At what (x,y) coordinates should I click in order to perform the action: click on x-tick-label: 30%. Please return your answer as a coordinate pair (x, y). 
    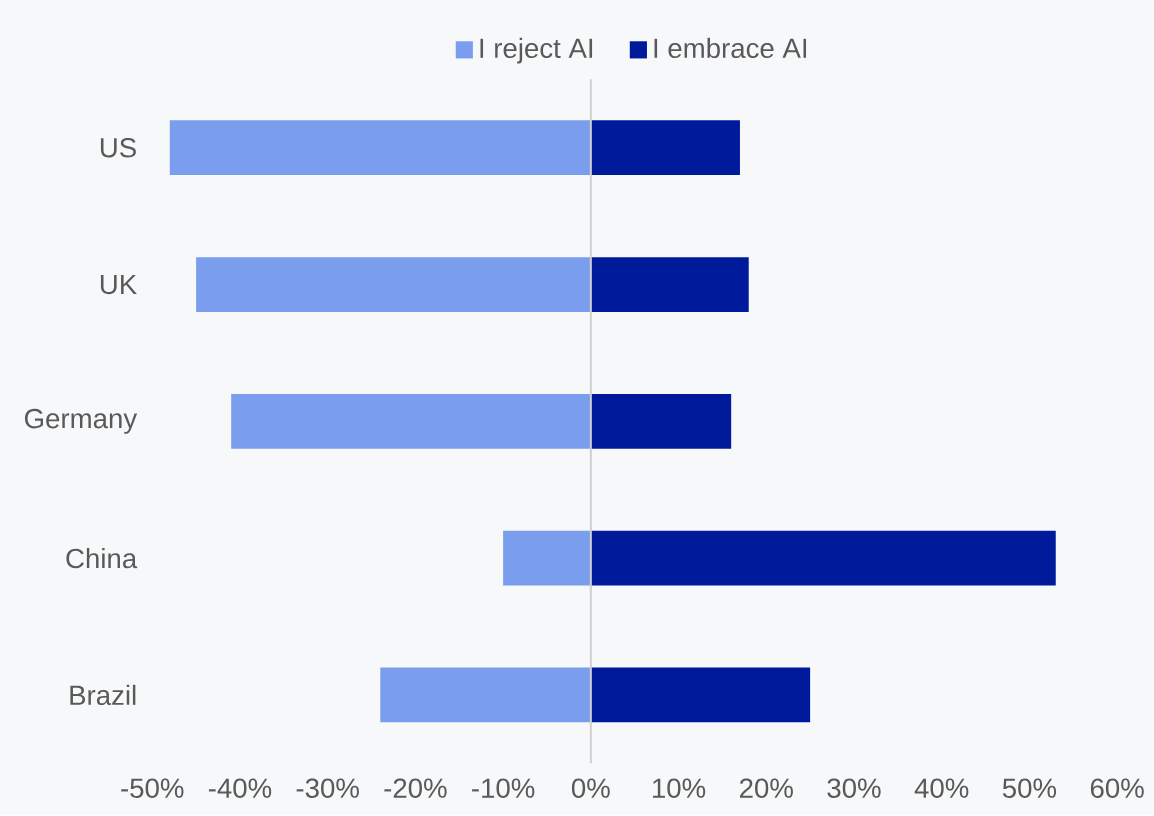
    Looking at the image, I should click on (854, 788).